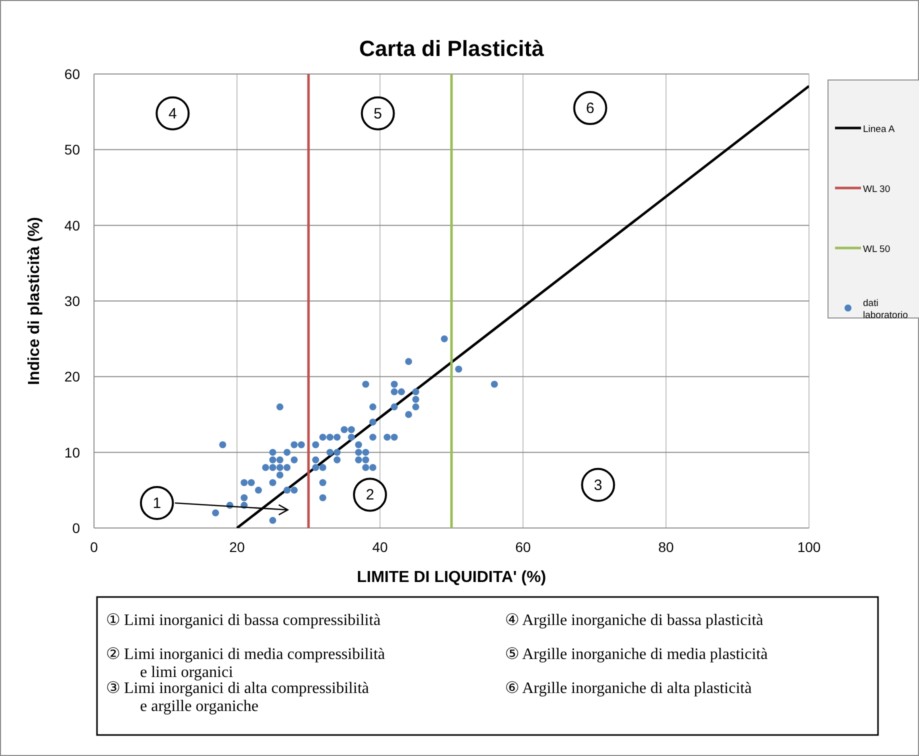 The height and width of the screenshot is (756, 919). I want to click on y-tick-label: 20, so click(72, 376).